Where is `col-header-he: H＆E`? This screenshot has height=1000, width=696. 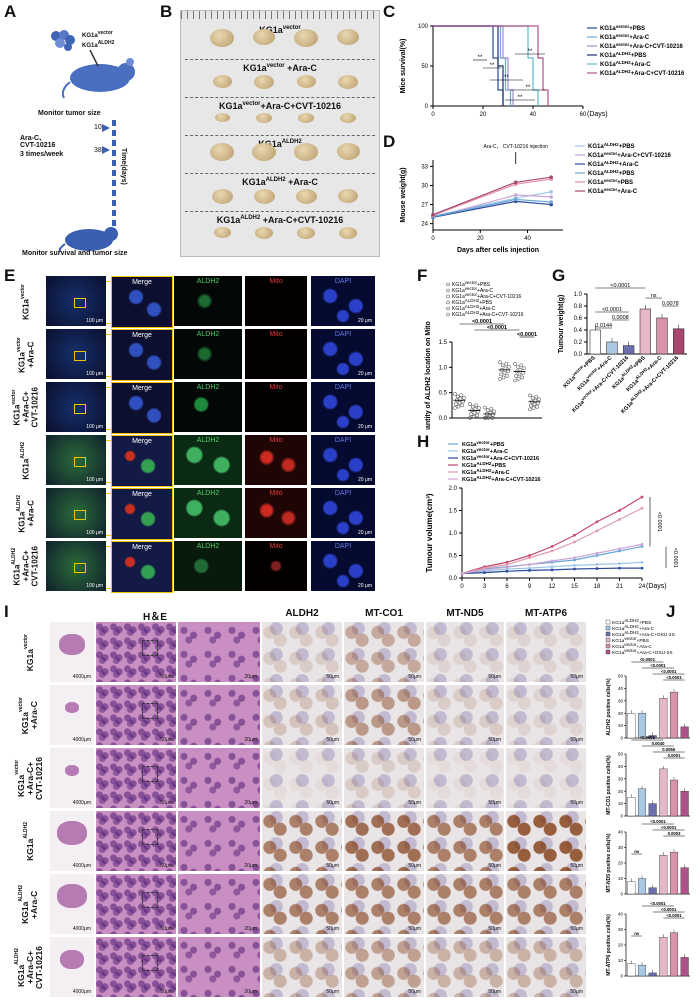
col-header-he: H＆E is located at coordinates (155, 617).